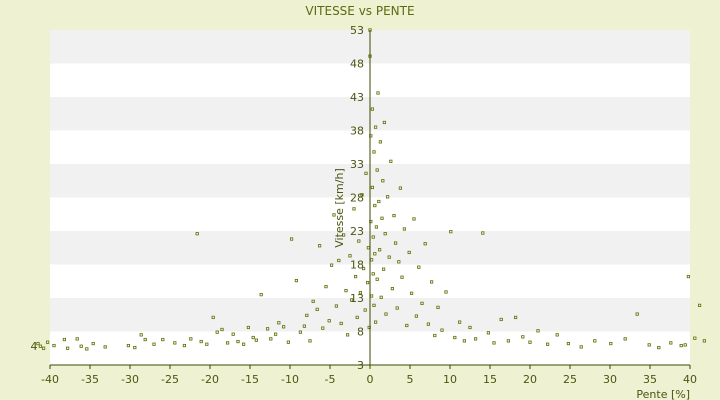  What do you see at coordinates (359, 11) in the screenshot?
I see `chart-title: VITESSE vs PENTE` at bounding box center [359, 11].